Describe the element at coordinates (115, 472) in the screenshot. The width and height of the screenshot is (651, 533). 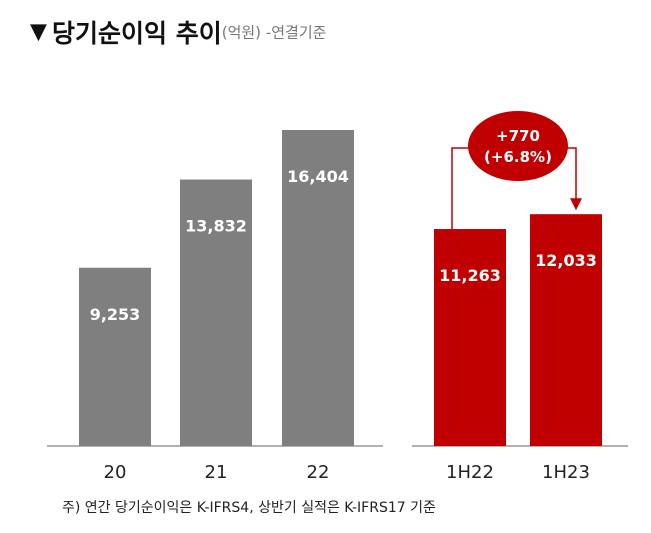
I see `annual-category-label-0: 20` at that location.